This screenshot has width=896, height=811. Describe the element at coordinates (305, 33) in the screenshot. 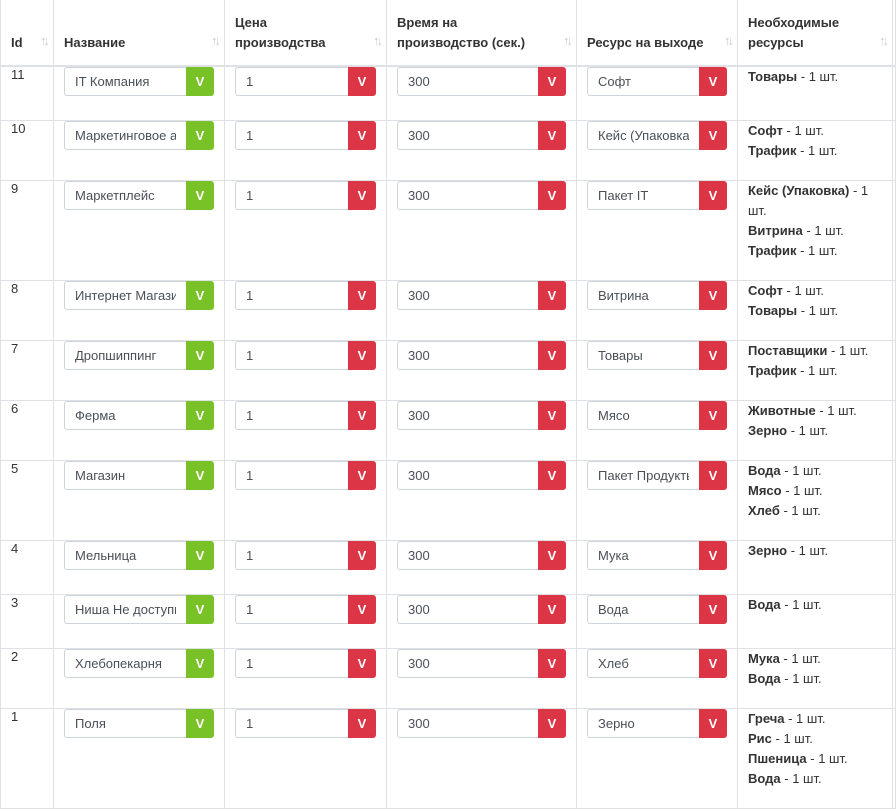

I see `column-header-price: Цена производства ↑↓` at that location.